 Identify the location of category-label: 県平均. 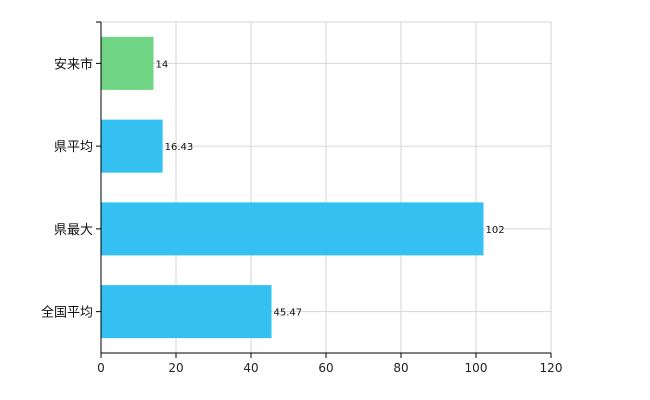
(73, 147).